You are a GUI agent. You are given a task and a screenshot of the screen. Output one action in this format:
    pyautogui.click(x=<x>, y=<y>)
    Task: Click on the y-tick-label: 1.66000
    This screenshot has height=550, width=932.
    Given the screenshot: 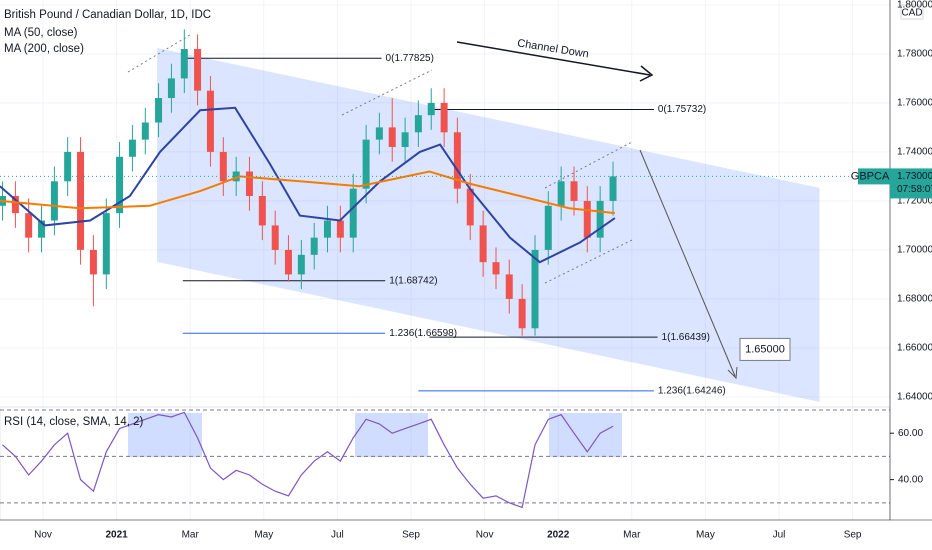 What is the action you would take?
    pyautogui.click(x=914, y=348)
    